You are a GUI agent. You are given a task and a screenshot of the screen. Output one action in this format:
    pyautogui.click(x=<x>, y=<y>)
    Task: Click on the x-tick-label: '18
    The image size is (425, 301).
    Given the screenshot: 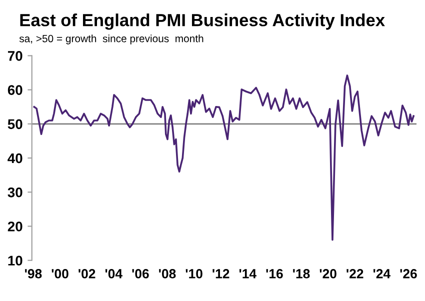 What is the action you would take?
    pyautogui.click(x=301, y=273)
    